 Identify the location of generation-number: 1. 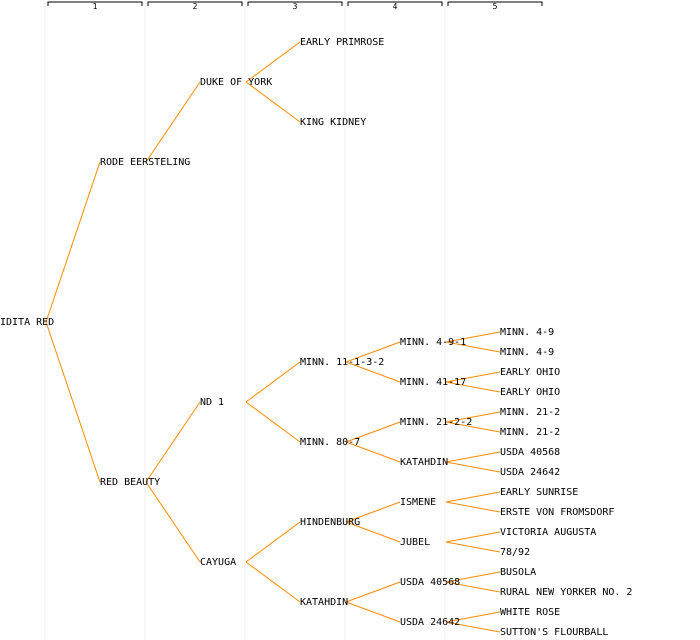
(95, 6).